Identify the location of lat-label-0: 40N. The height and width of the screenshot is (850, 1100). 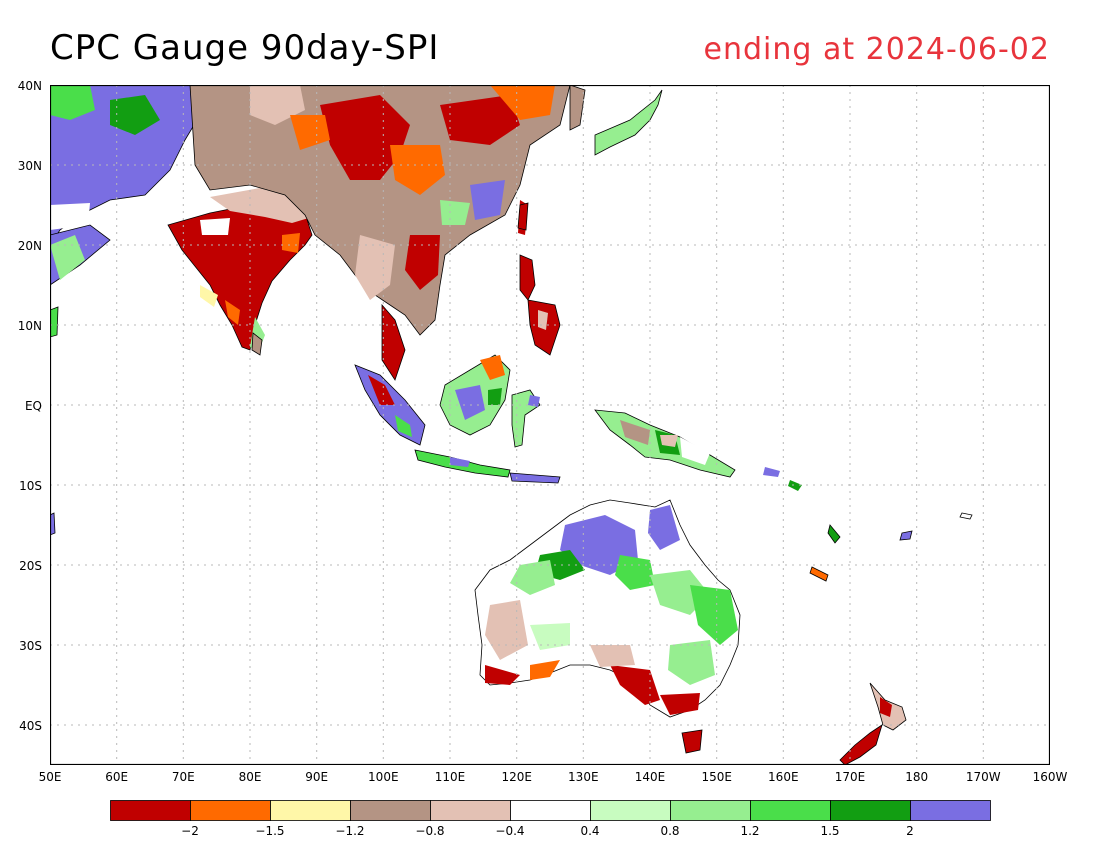
(29, 86).